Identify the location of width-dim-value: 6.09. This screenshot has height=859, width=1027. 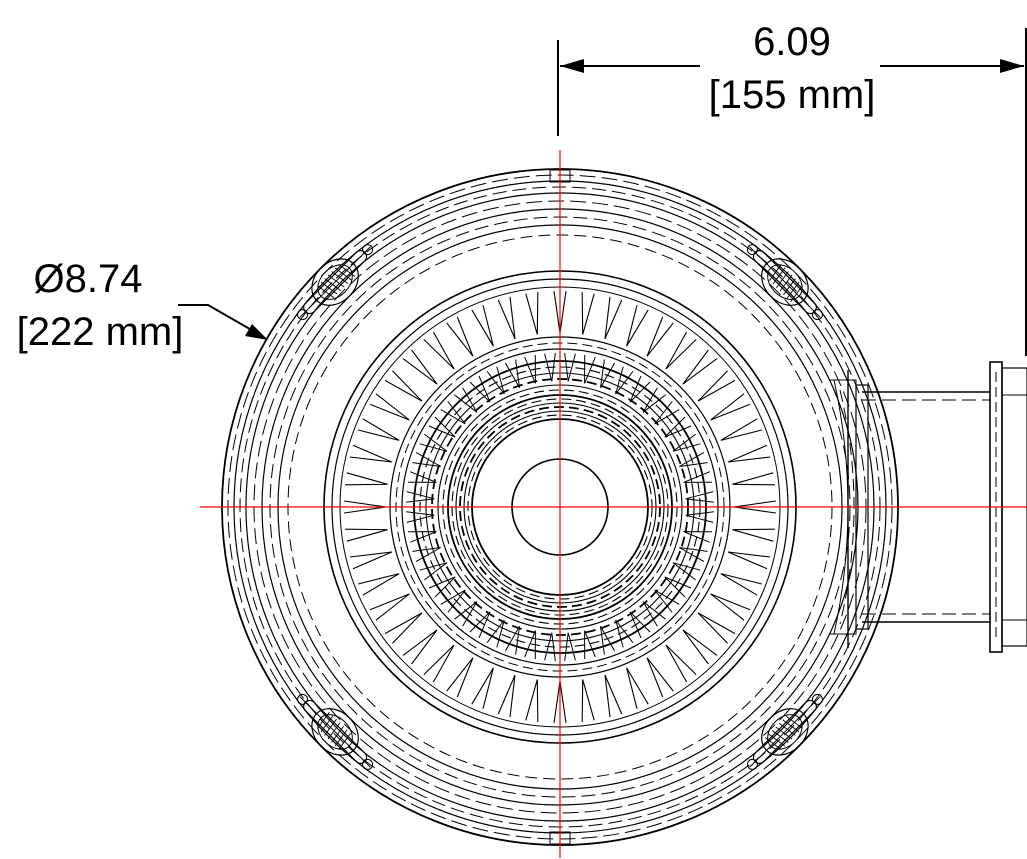
(792, 42).